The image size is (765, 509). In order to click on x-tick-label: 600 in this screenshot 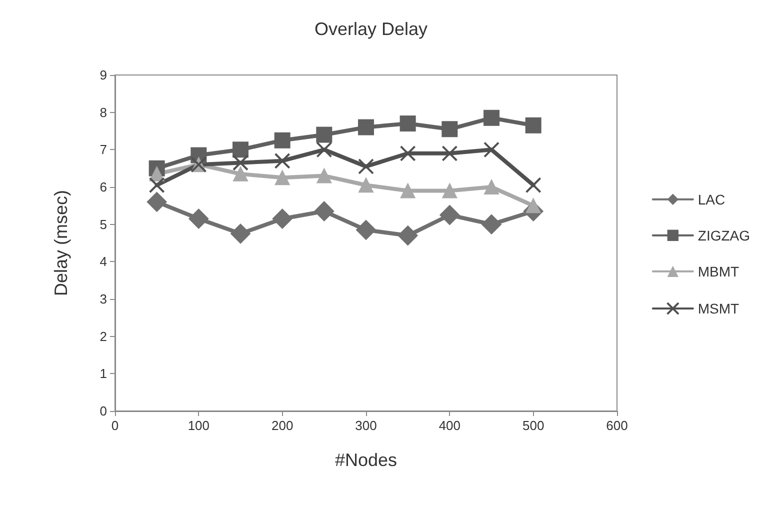, I will do `click(617, 425)`.